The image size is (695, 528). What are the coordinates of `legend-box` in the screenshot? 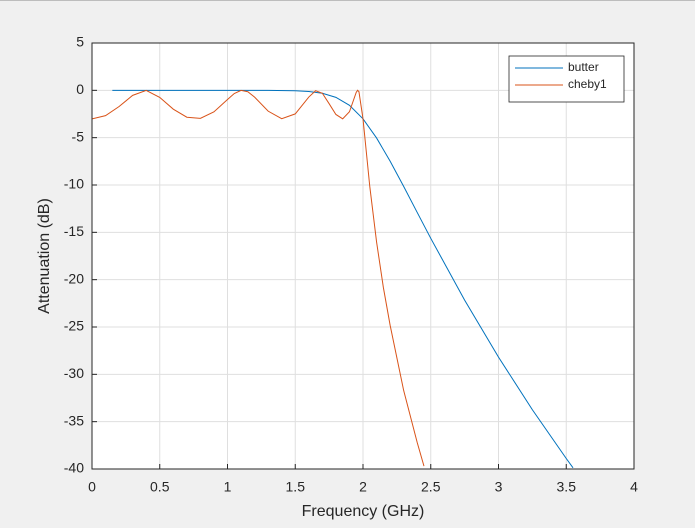 It's located at (566, 79).